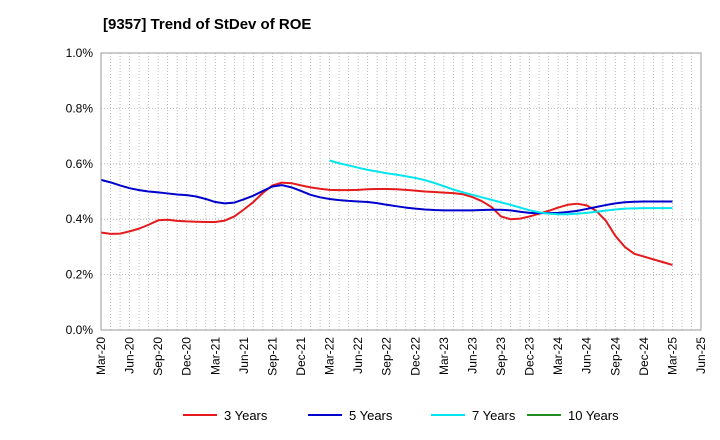  Describe the element at coordinates (672, 356) in the screenshot. I see `x-tick-label: Mar-25` at that location.